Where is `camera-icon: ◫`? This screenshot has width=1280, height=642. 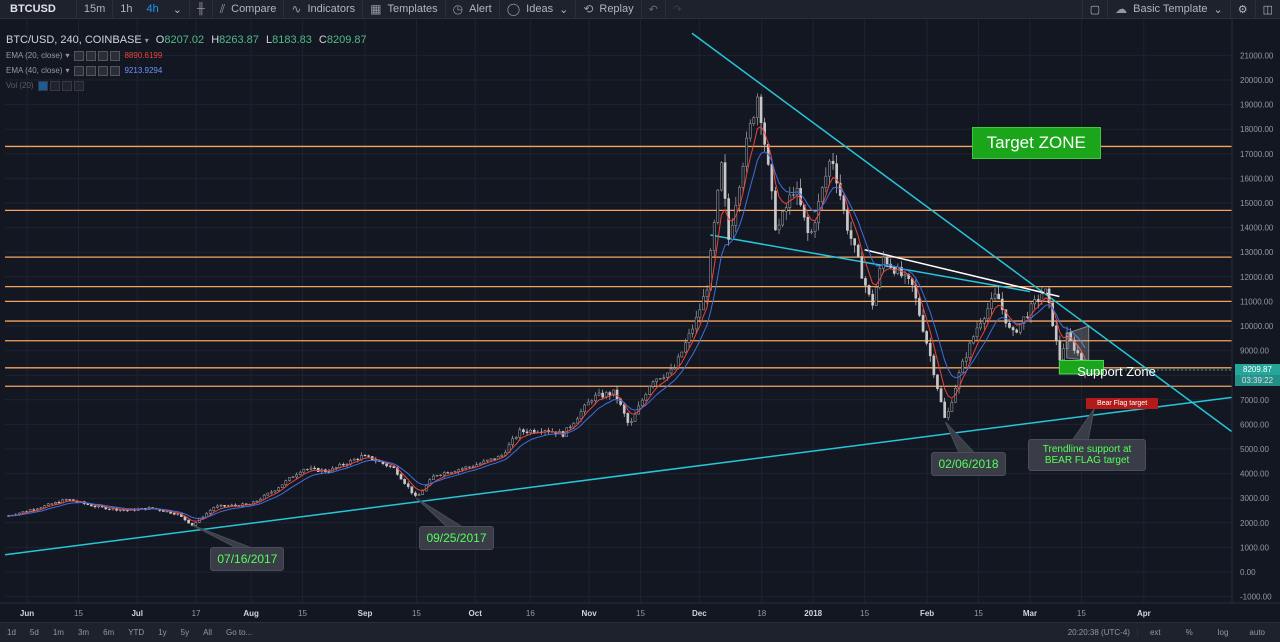
camera-icon: ◫ is located at coordinates (1267, 9).